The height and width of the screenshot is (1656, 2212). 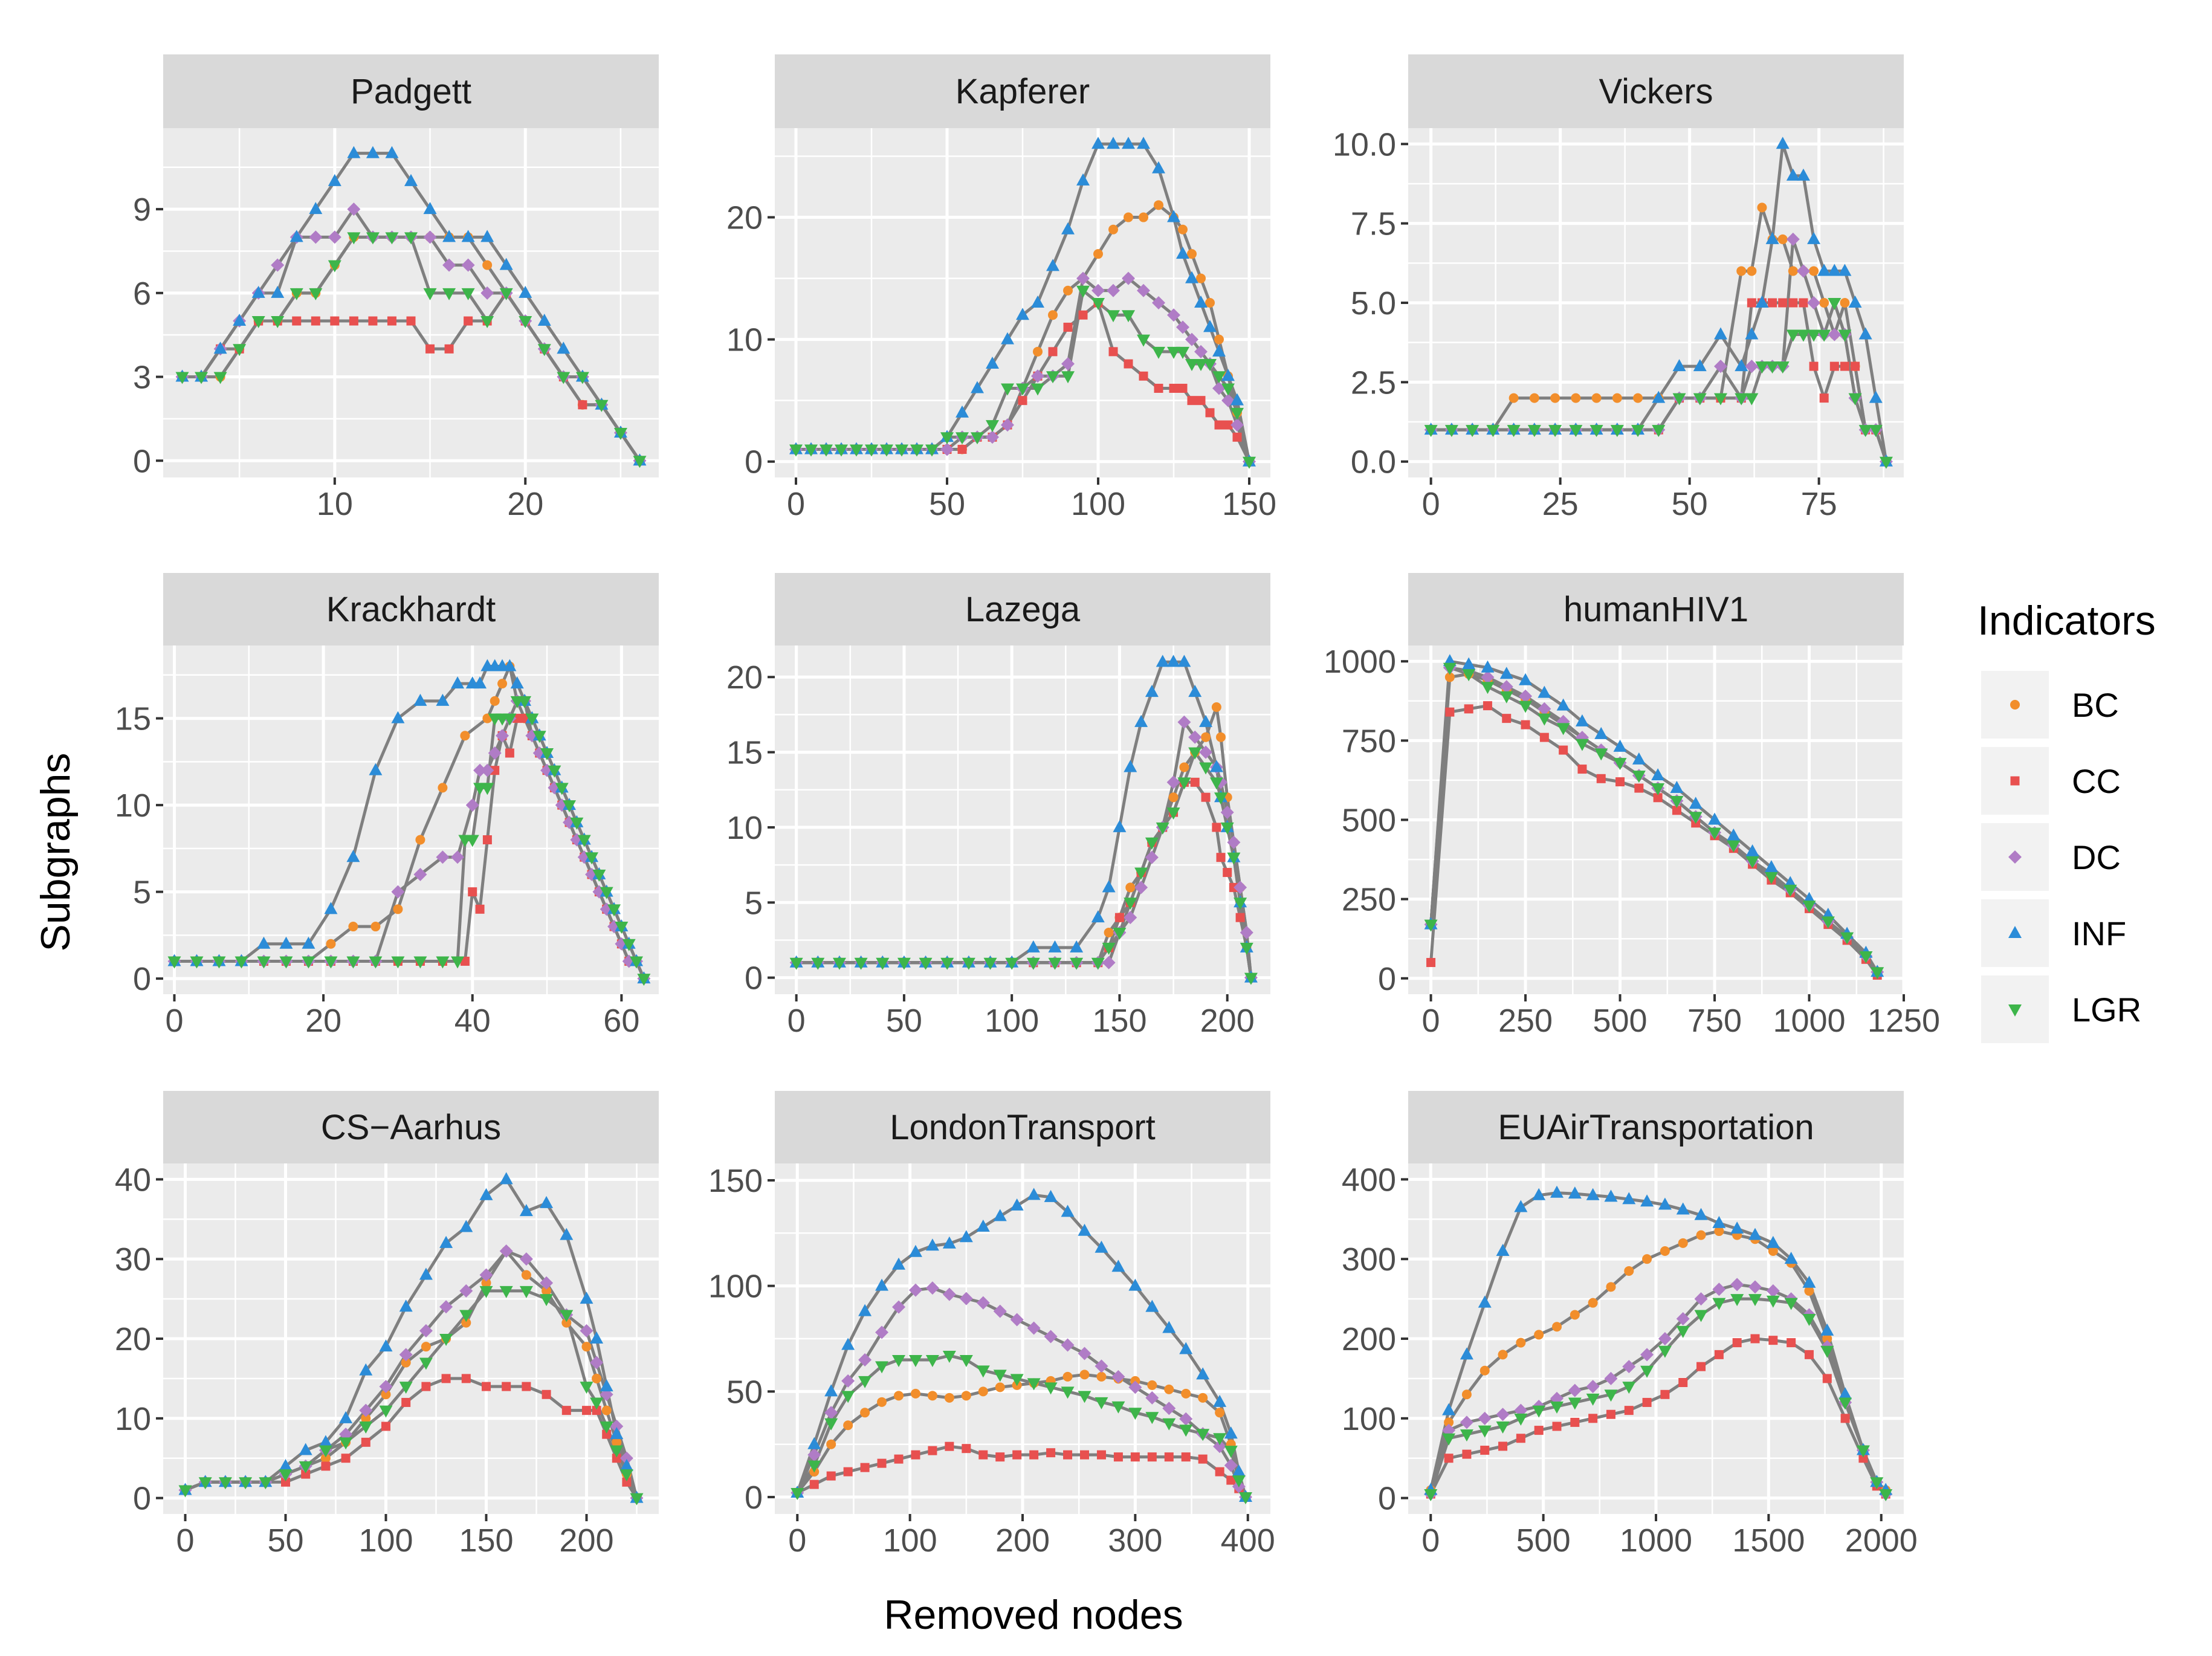 What do you see at coordinates (411, 1338) in the screenshot?
I see `gridlines-cs-aarhus` at bounding box center [411, 1338].